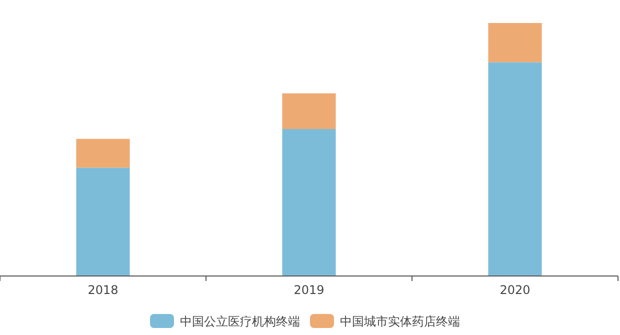  What do you see at coordinates (103, 290) in the screenshot?
I see `x-tick-label: 2018` at bounding box center [103, 290].